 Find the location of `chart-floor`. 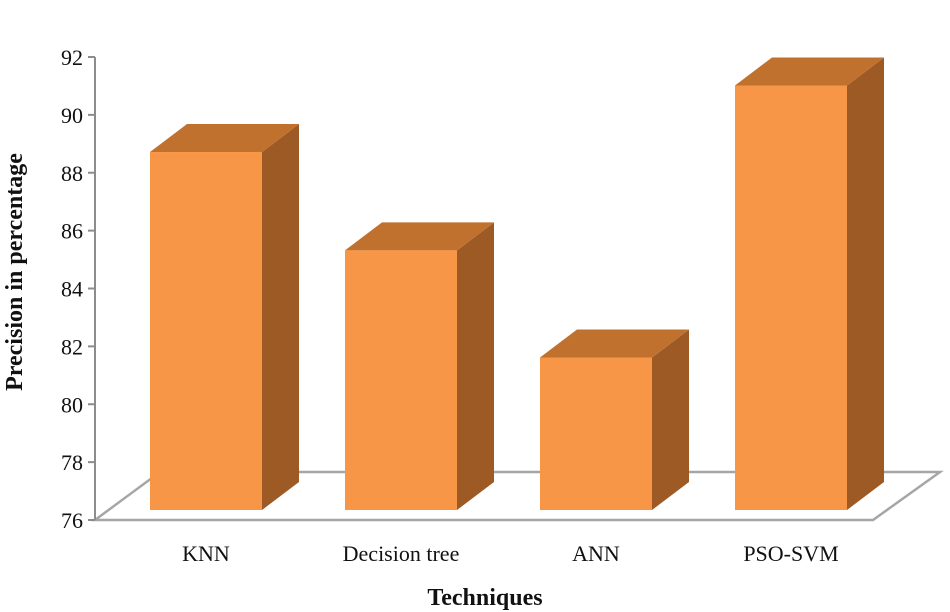

chart-floor is located at coordinates (517, 496).